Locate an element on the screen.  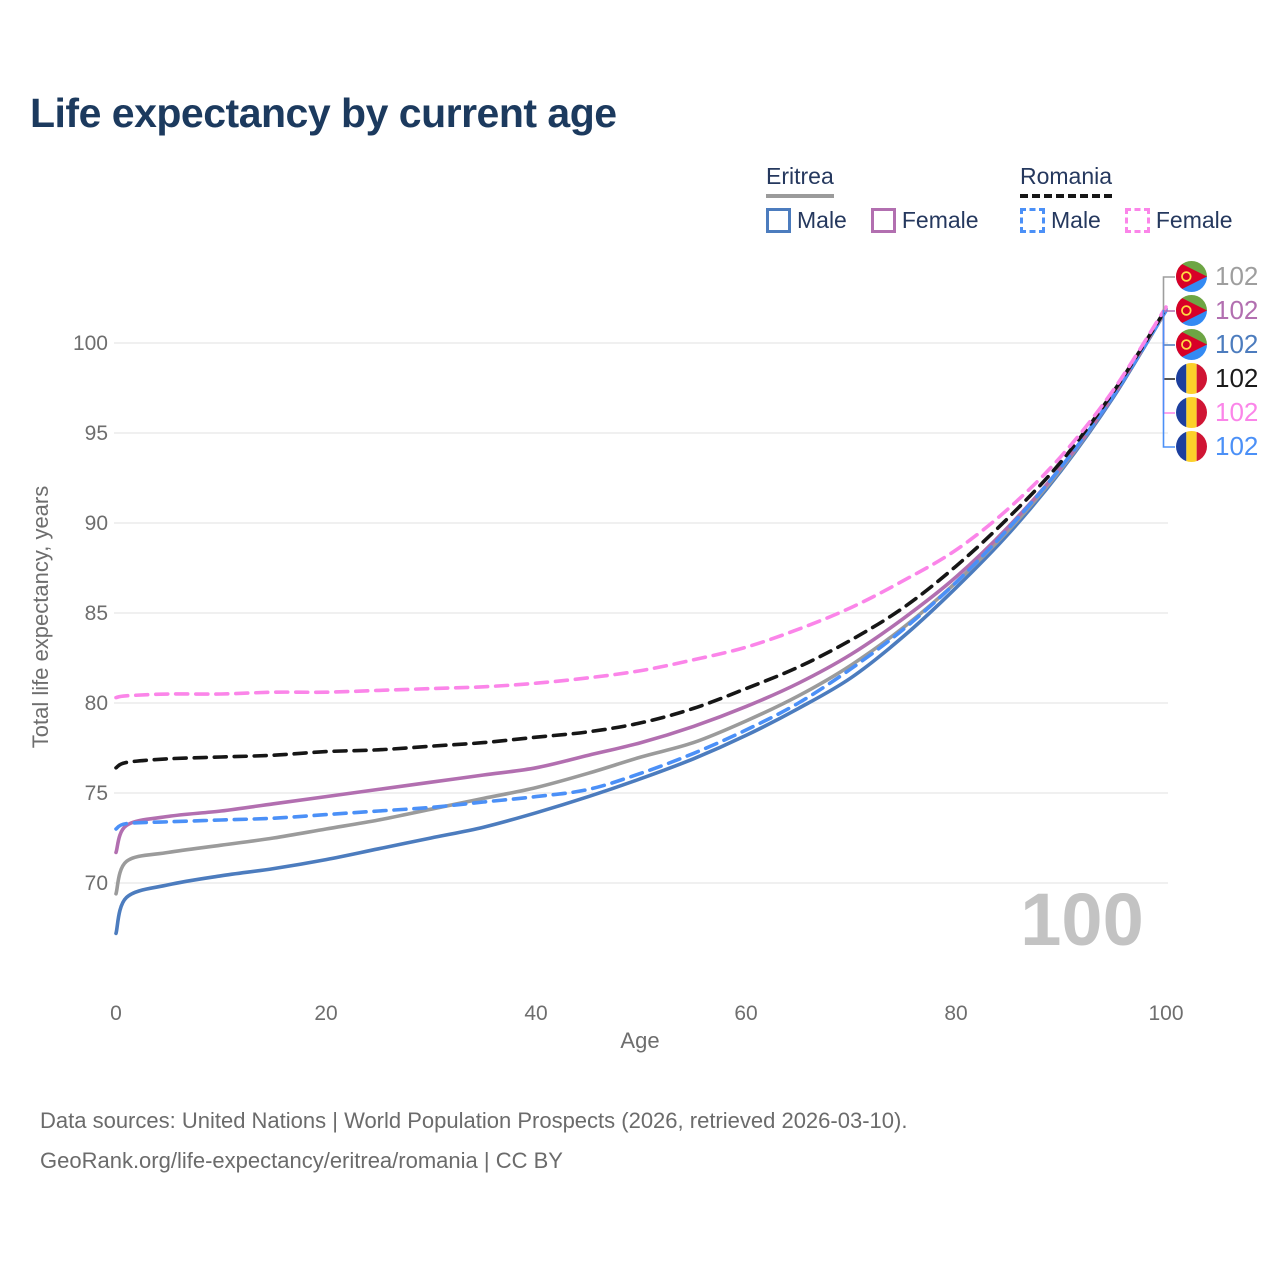
x-tick-80: 80 is located at coordinates (955, 1013).